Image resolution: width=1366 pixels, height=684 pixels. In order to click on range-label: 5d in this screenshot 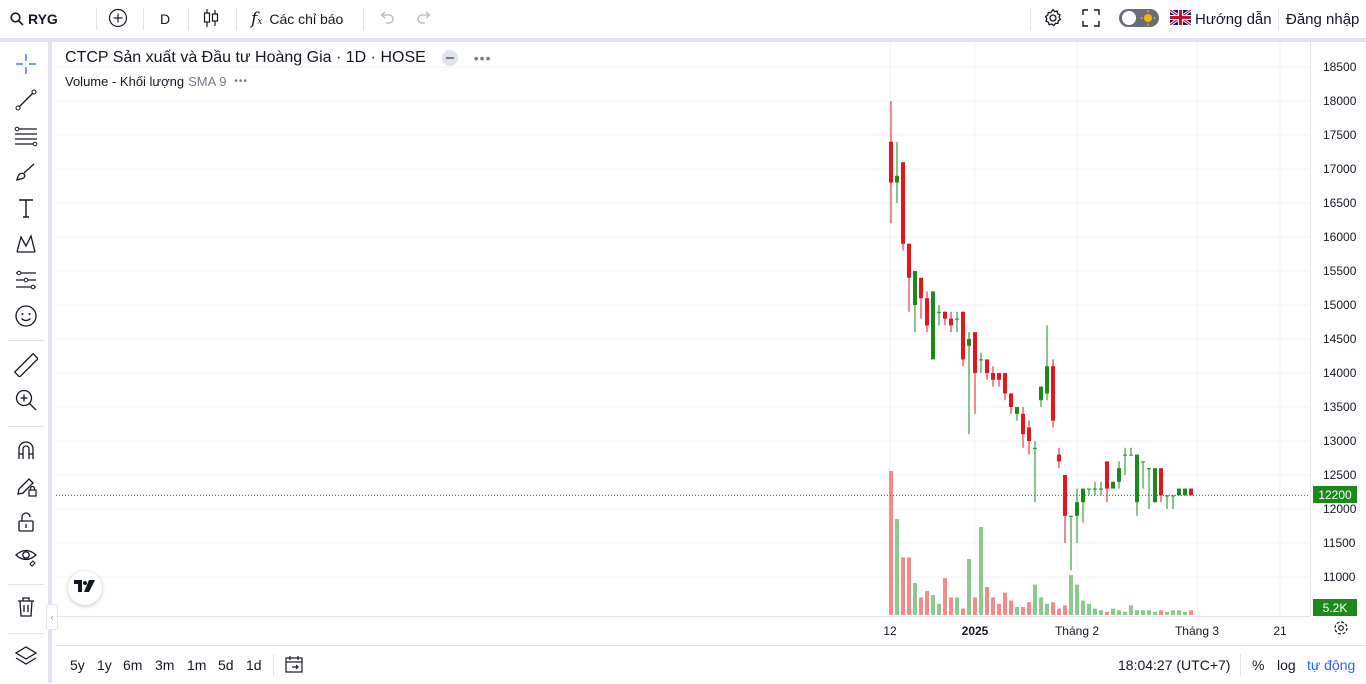, I will do `click(226, 665)`.